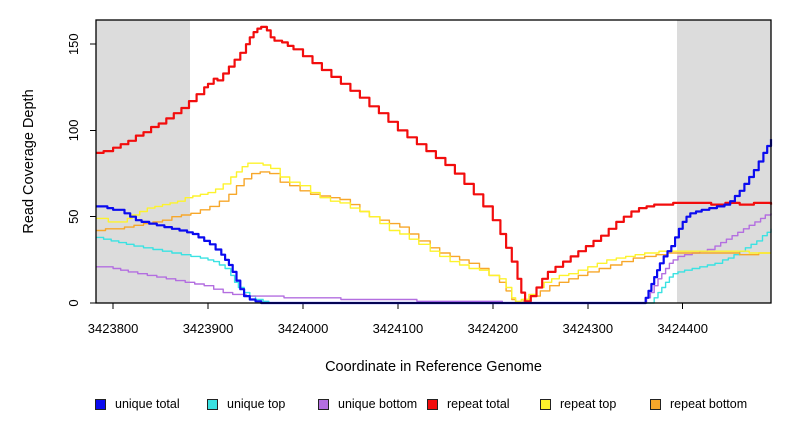  I want to click on legend-swatch-repeat-total, so click(432, 404).